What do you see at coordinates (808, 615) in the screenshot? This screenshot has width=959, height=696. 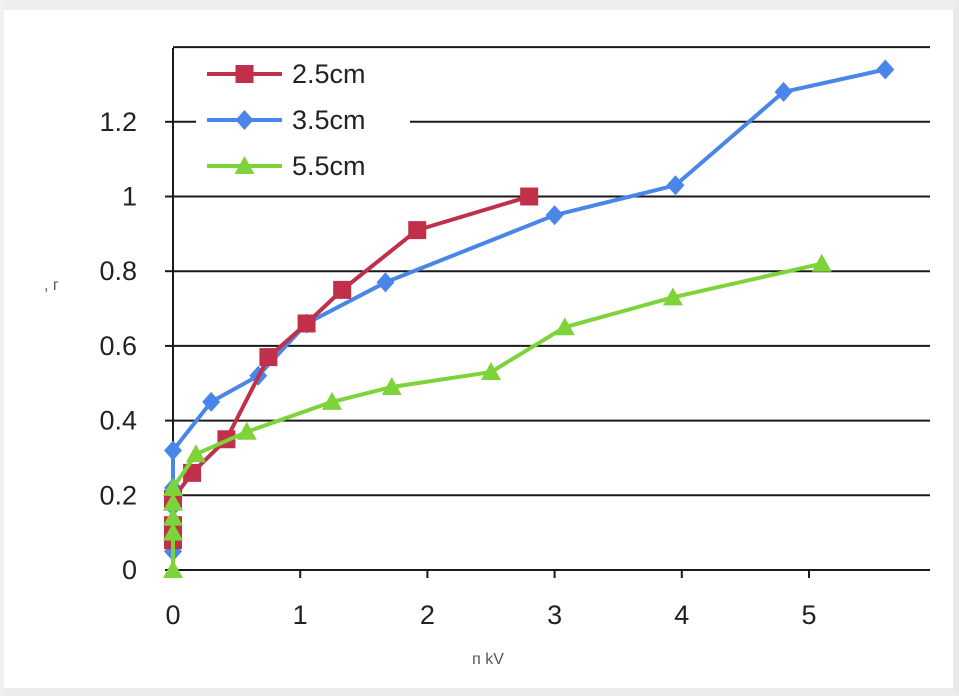 I see `x-tick-label: 5` at bounding box center [808, 615].